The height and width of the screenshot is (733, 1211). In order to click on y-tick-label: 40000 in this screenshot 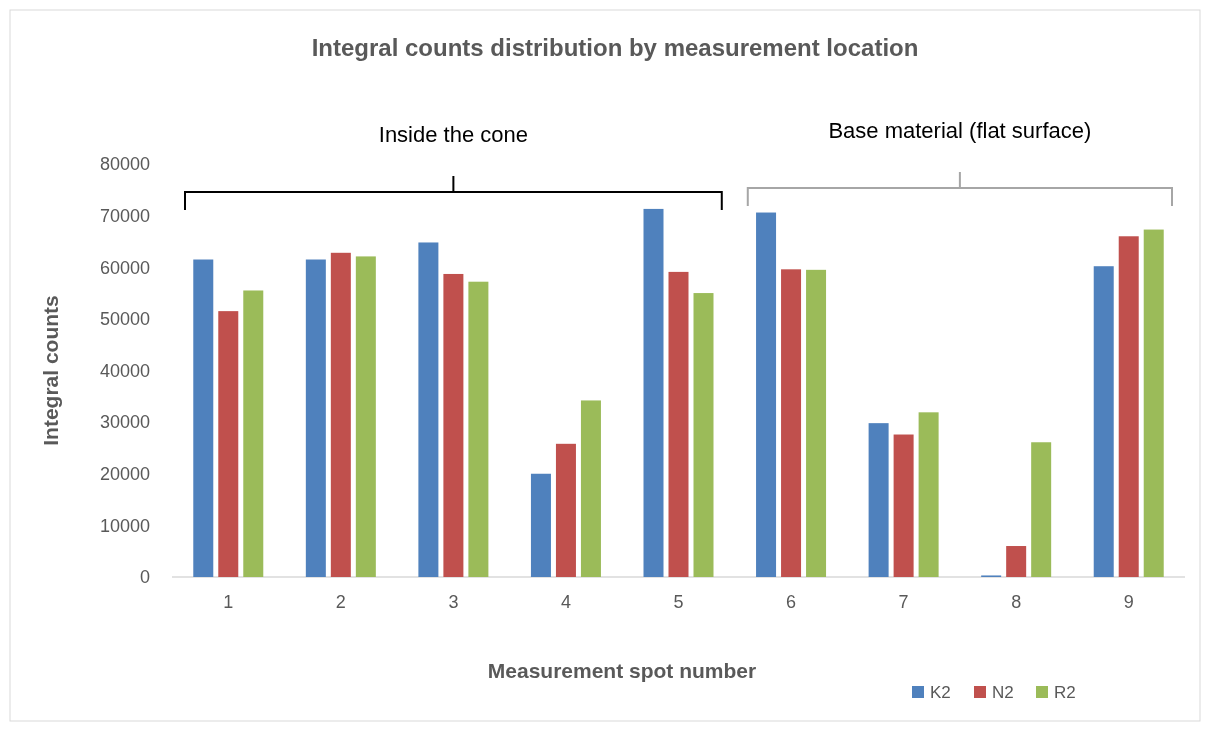, I will do `click(124, 370)`.